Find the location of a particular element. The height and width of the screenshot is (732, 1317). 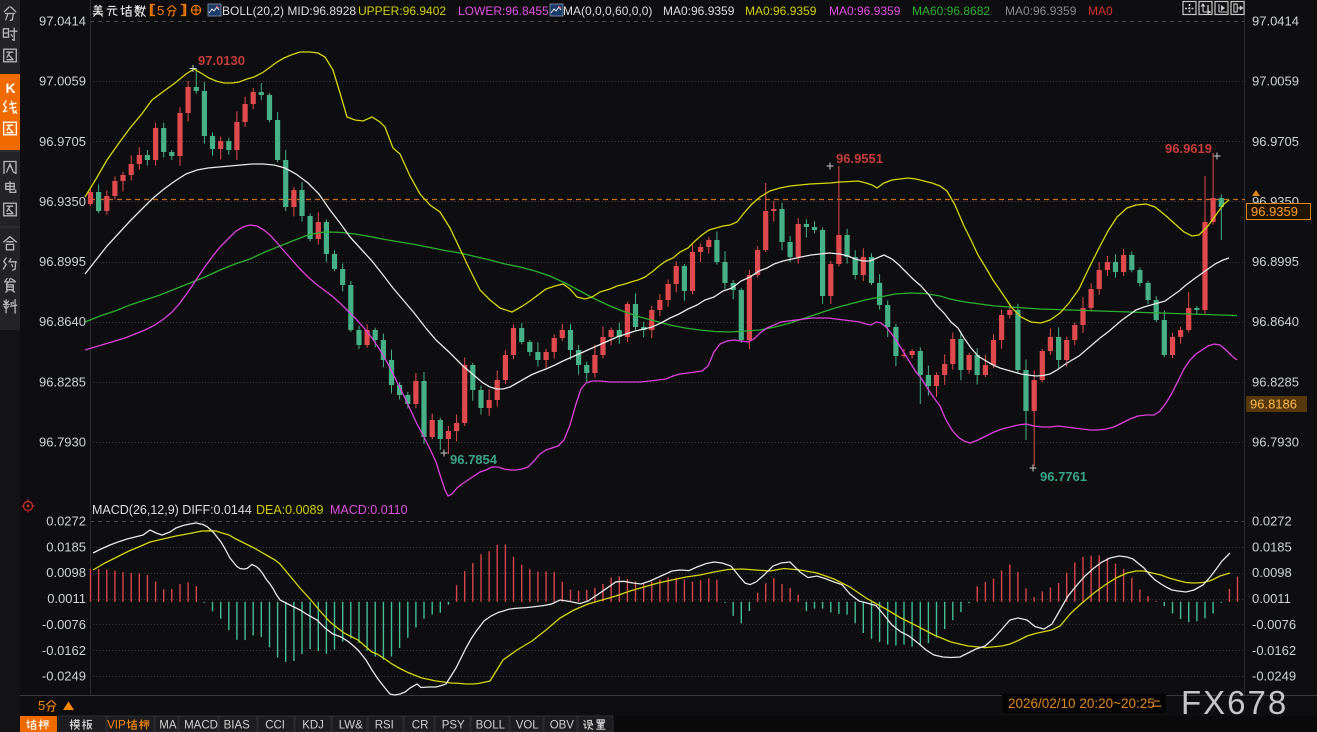

svg-text: BOLL is located at coordinates (491, 725).